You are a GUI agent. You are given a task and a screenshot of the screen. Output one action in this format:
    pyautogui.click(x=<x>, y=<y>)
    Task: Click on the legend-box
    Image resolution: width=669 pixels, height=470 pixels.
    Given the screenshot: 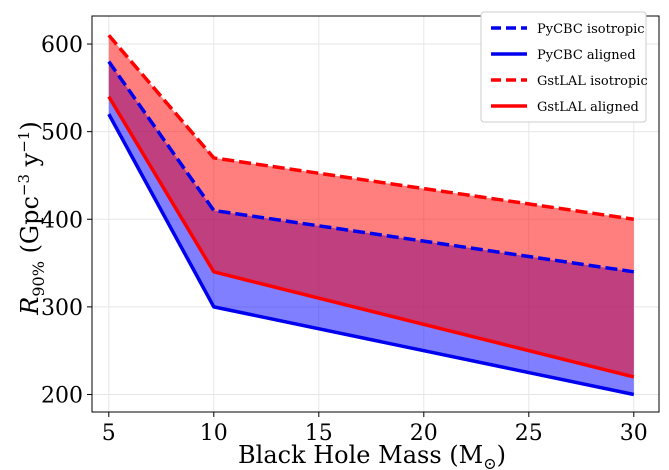 What is the action you would take?
    pyautogui.click(x=563, y=67)
    